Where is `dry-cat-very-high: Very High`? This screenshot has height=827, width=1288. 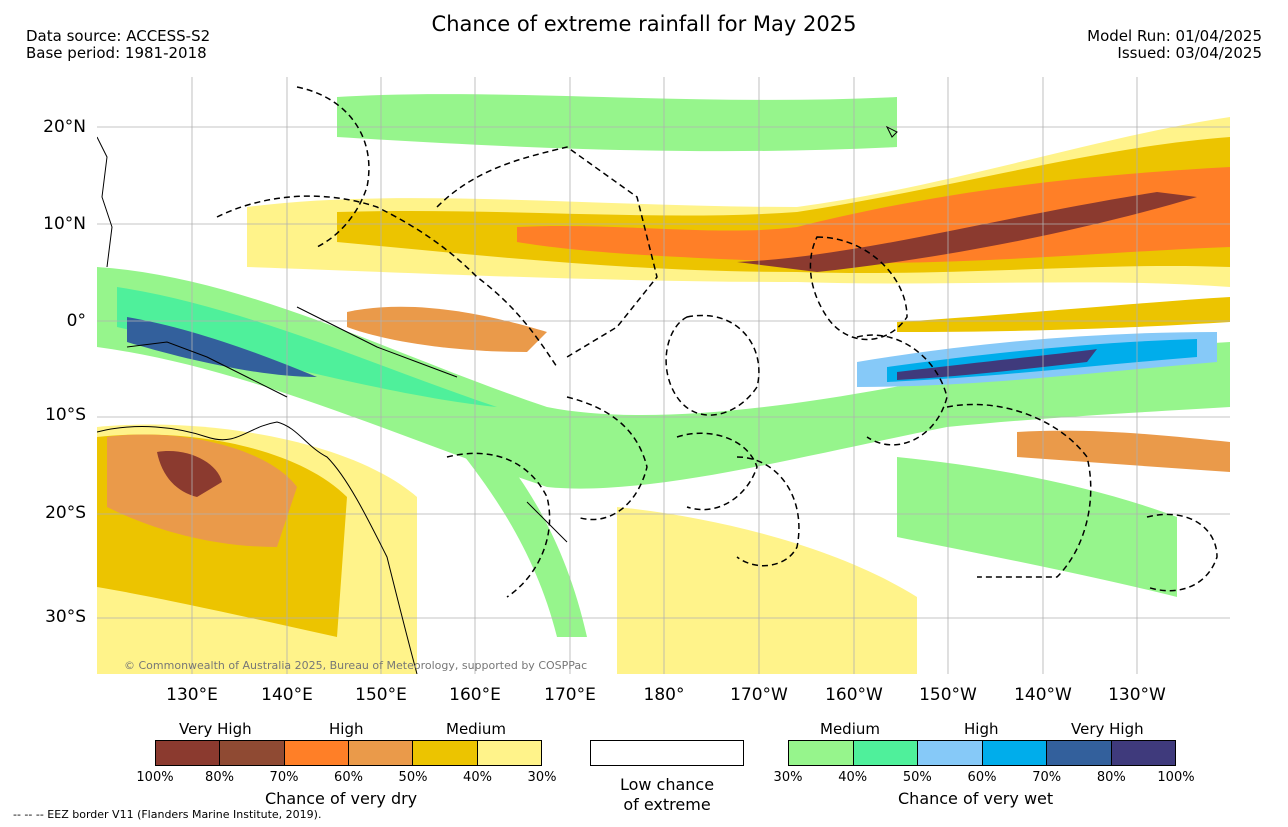
dry-cat-very-high: Very High is located at coordinates (215, 729).